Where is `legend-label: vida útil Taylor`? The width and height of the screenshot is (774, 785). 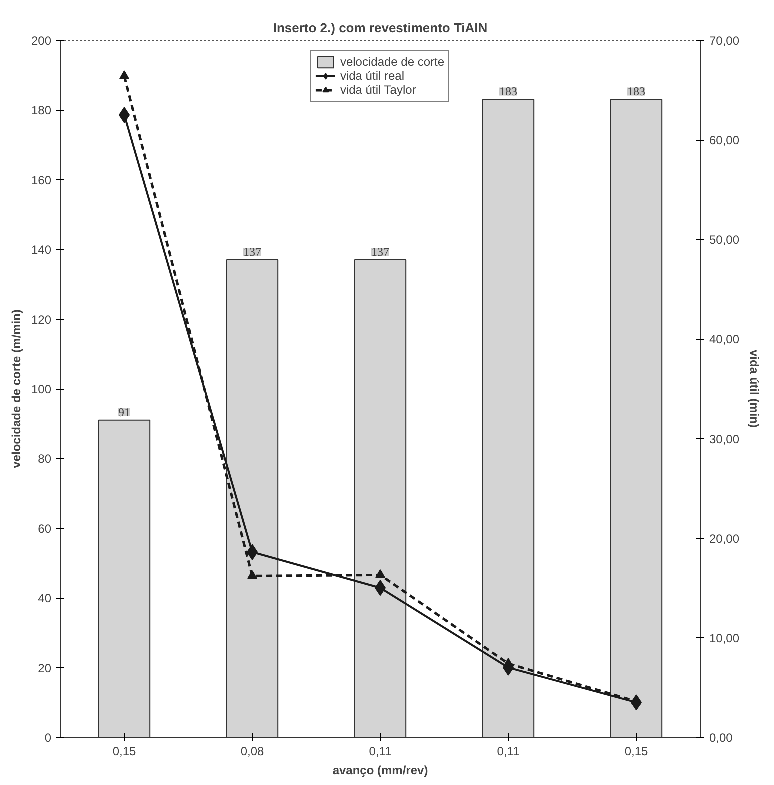
legend-label: vida útil Taylor is located at coordinates (378, 90).